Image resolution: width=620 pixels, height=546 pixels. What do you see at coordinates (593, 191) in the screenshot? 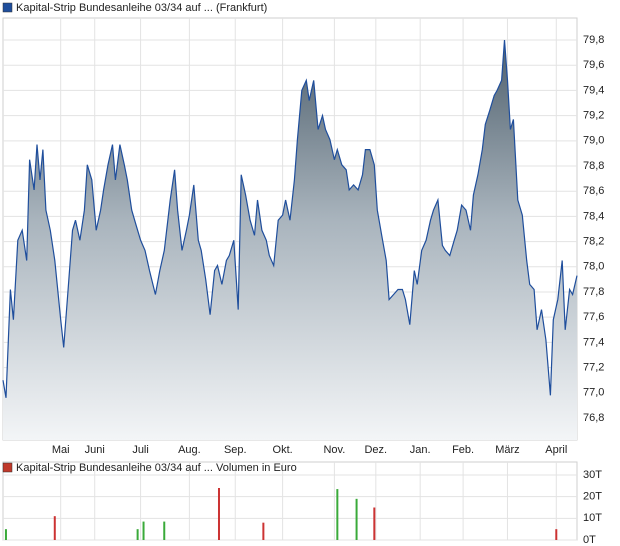
I see `y-tick-label: 78,6` at bounding box center [593, 191].